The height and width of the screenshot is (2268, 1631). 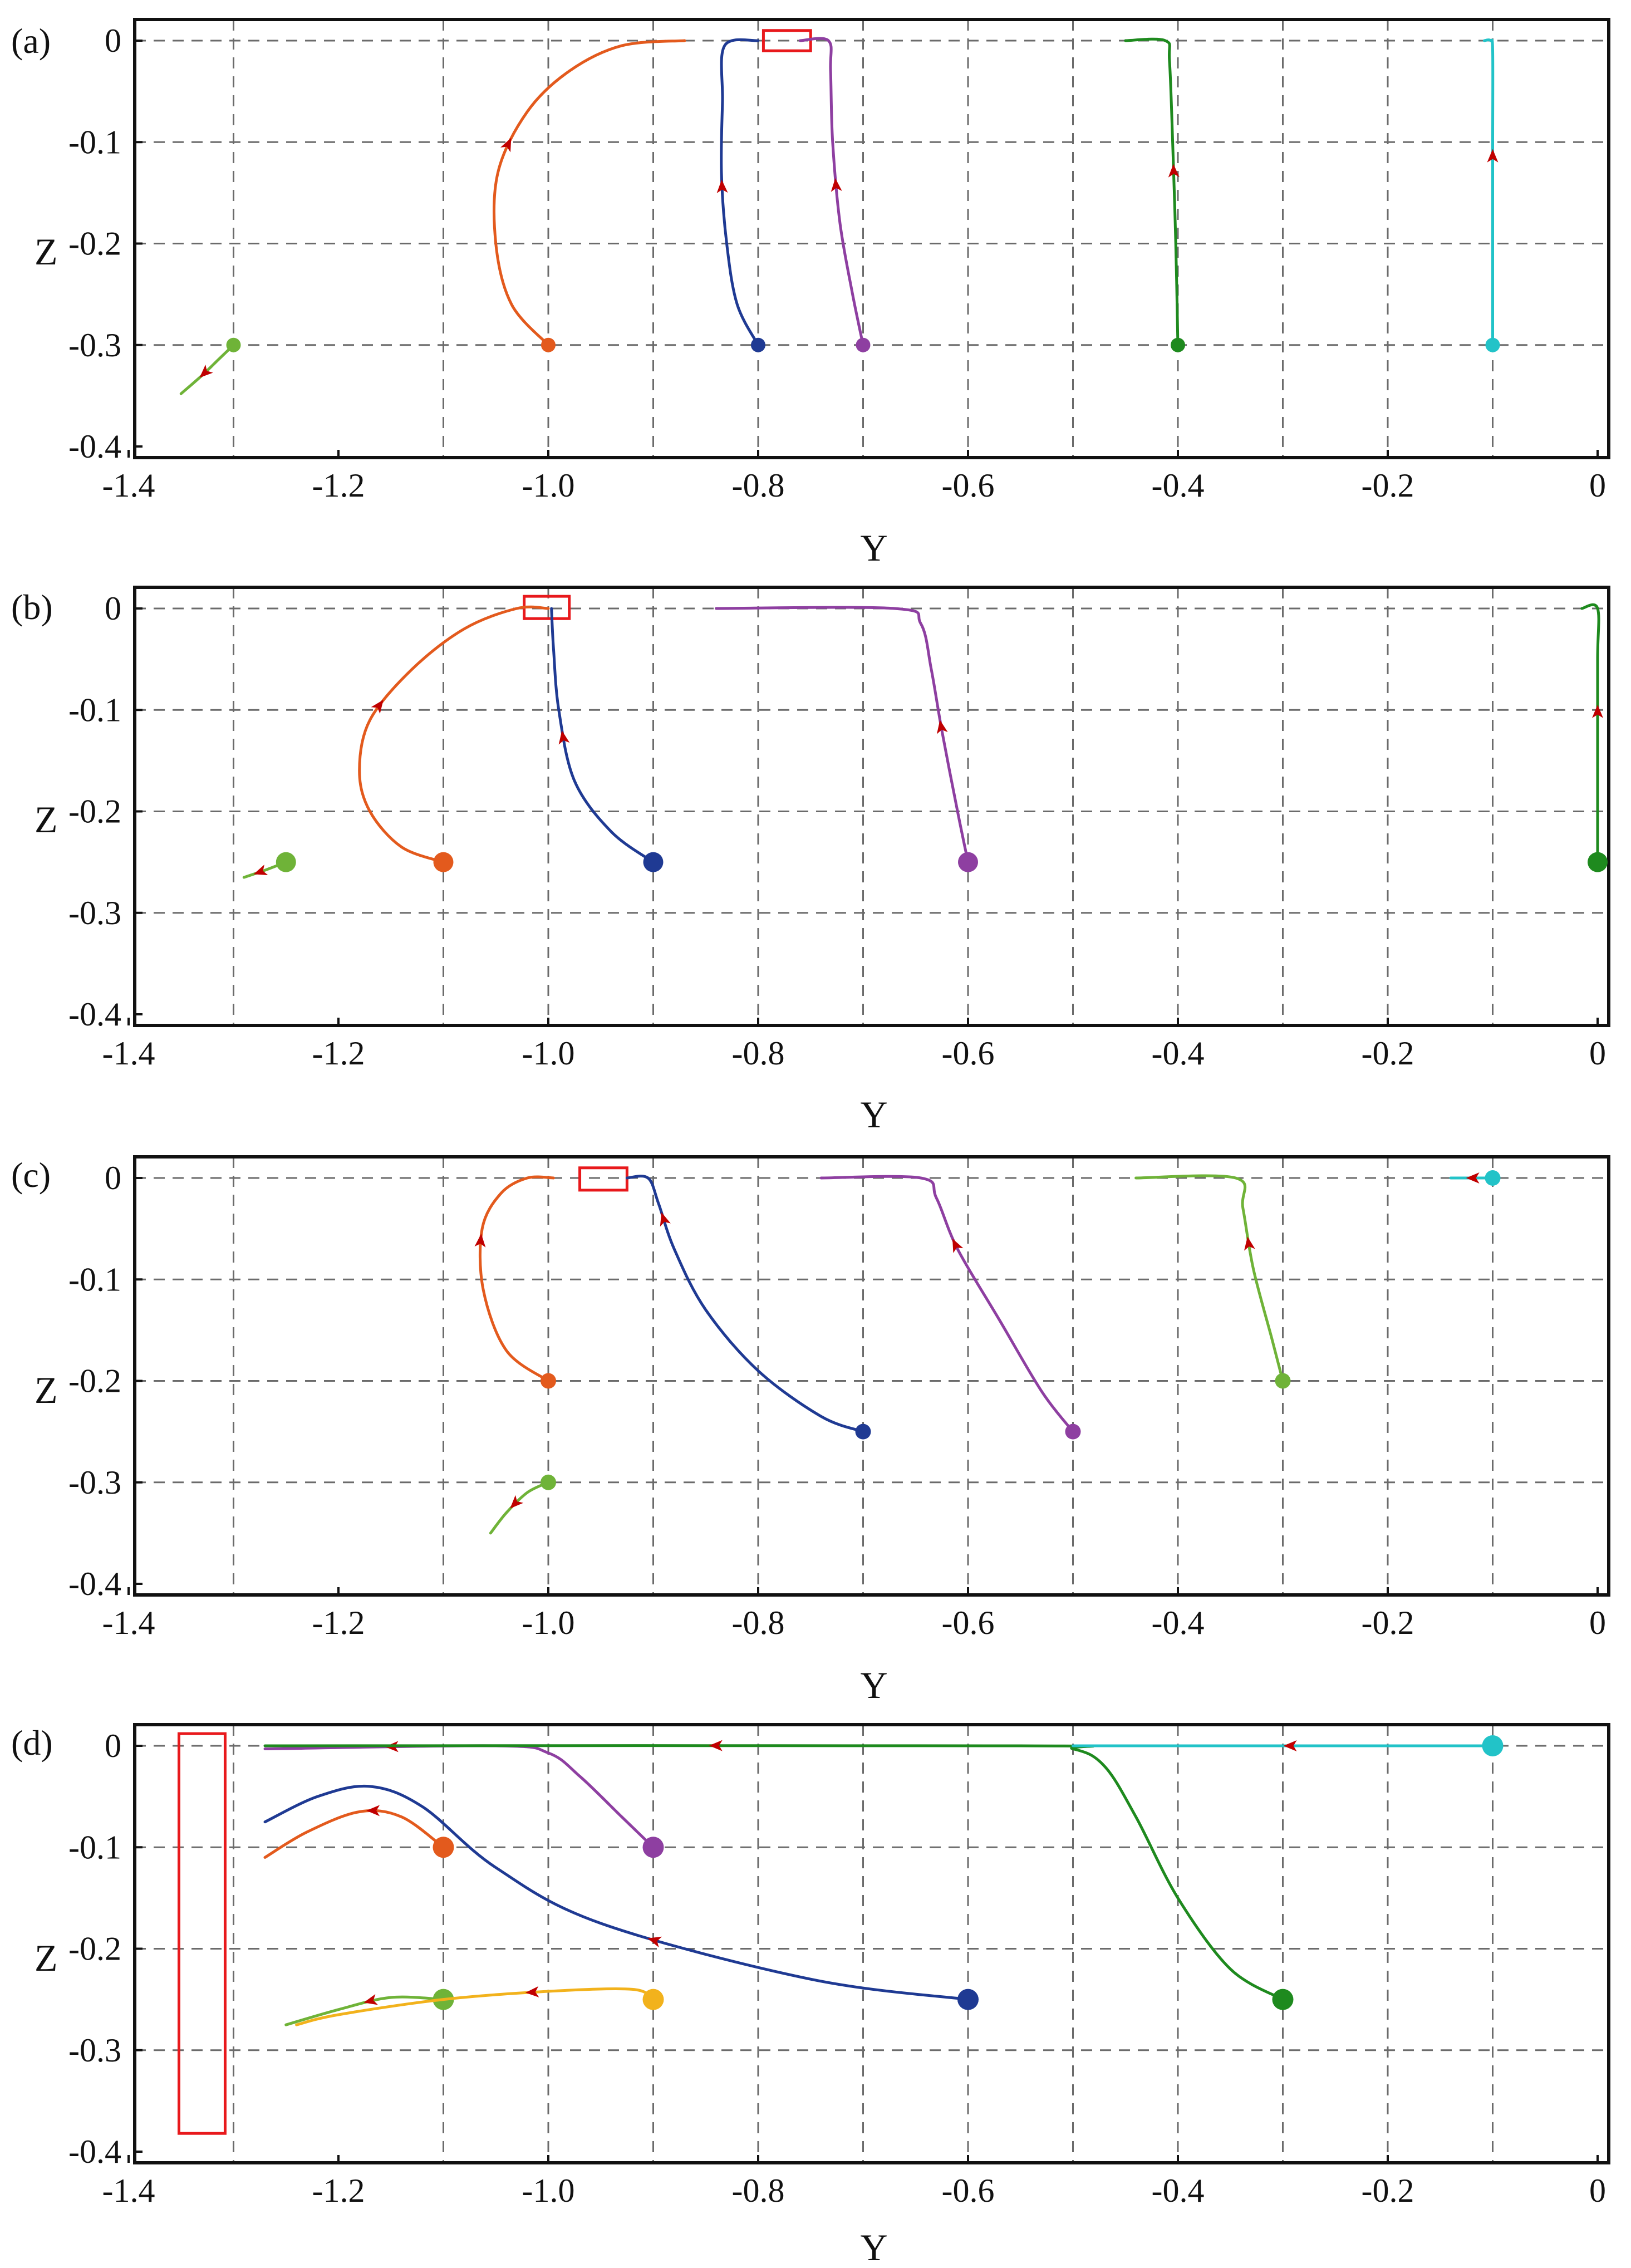 What do you see at coordinates (759, 2190) in the screenshot?
I see `x-tick-label: -0.8` at bounding box center [759, 2190].